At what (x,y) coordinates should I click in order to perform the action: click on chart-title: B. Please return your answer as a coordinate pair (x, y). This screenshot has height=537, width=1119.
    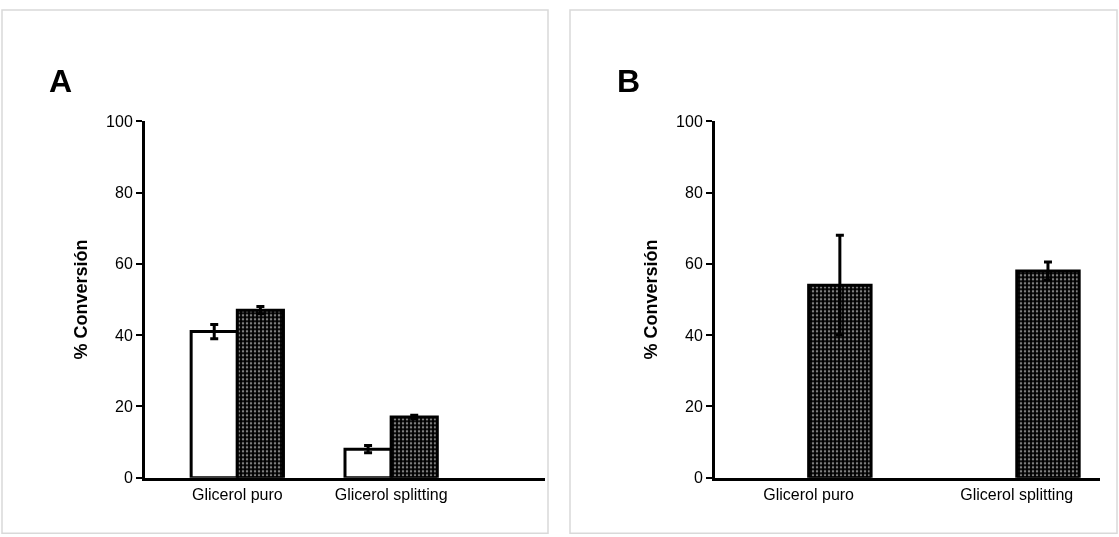
    Looking at the image, I should click on (629, 81).